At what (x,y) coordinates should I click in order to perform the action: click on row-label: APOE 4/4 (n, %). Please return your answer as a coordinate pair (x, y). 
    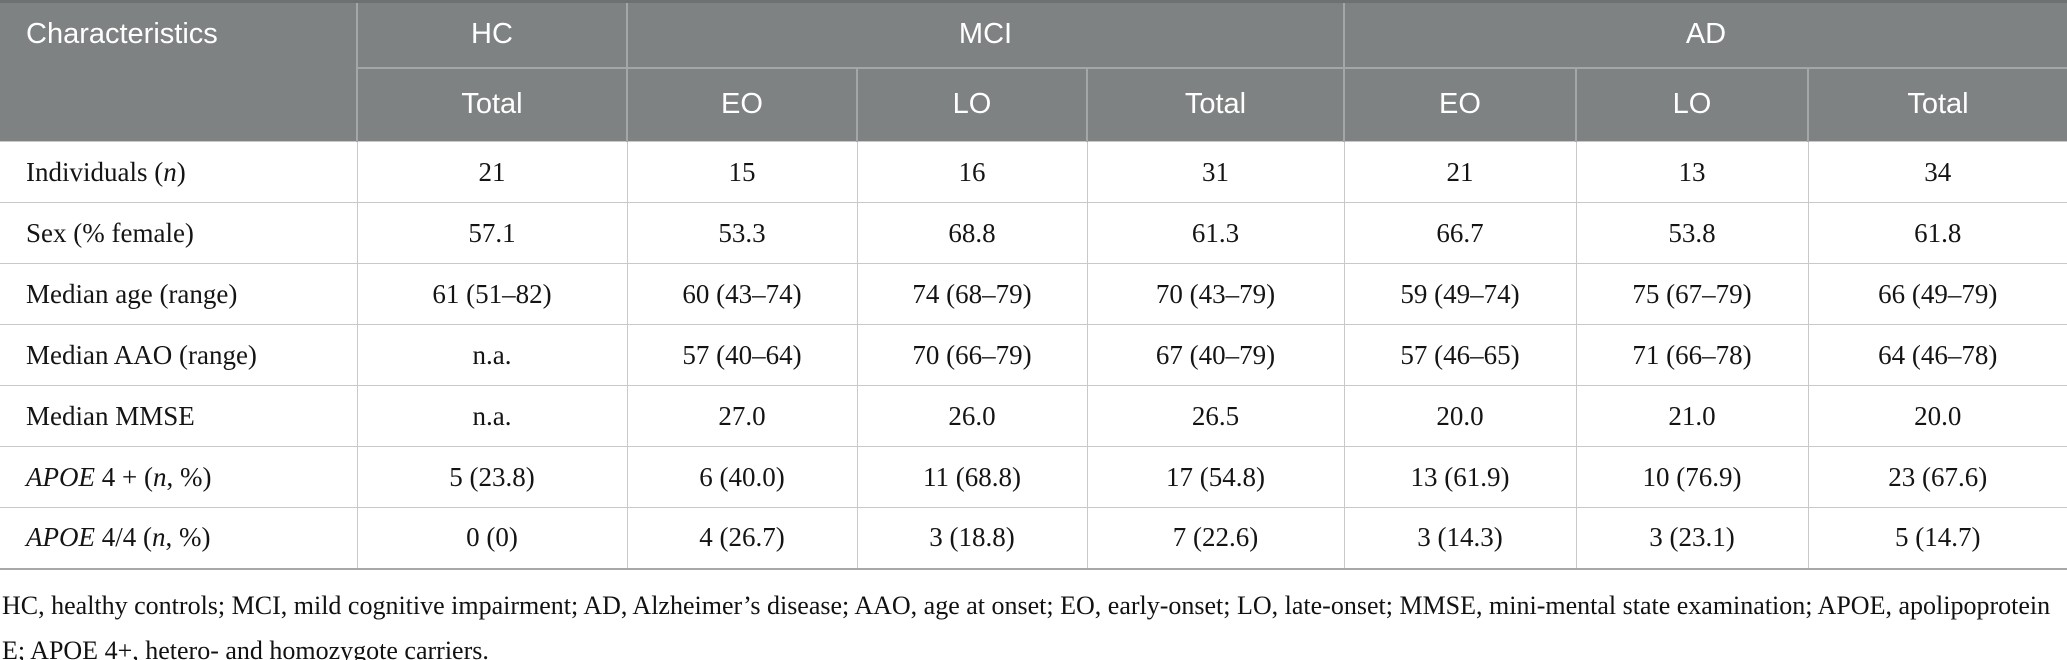
    Looking at the image, I should click on (179, 538).